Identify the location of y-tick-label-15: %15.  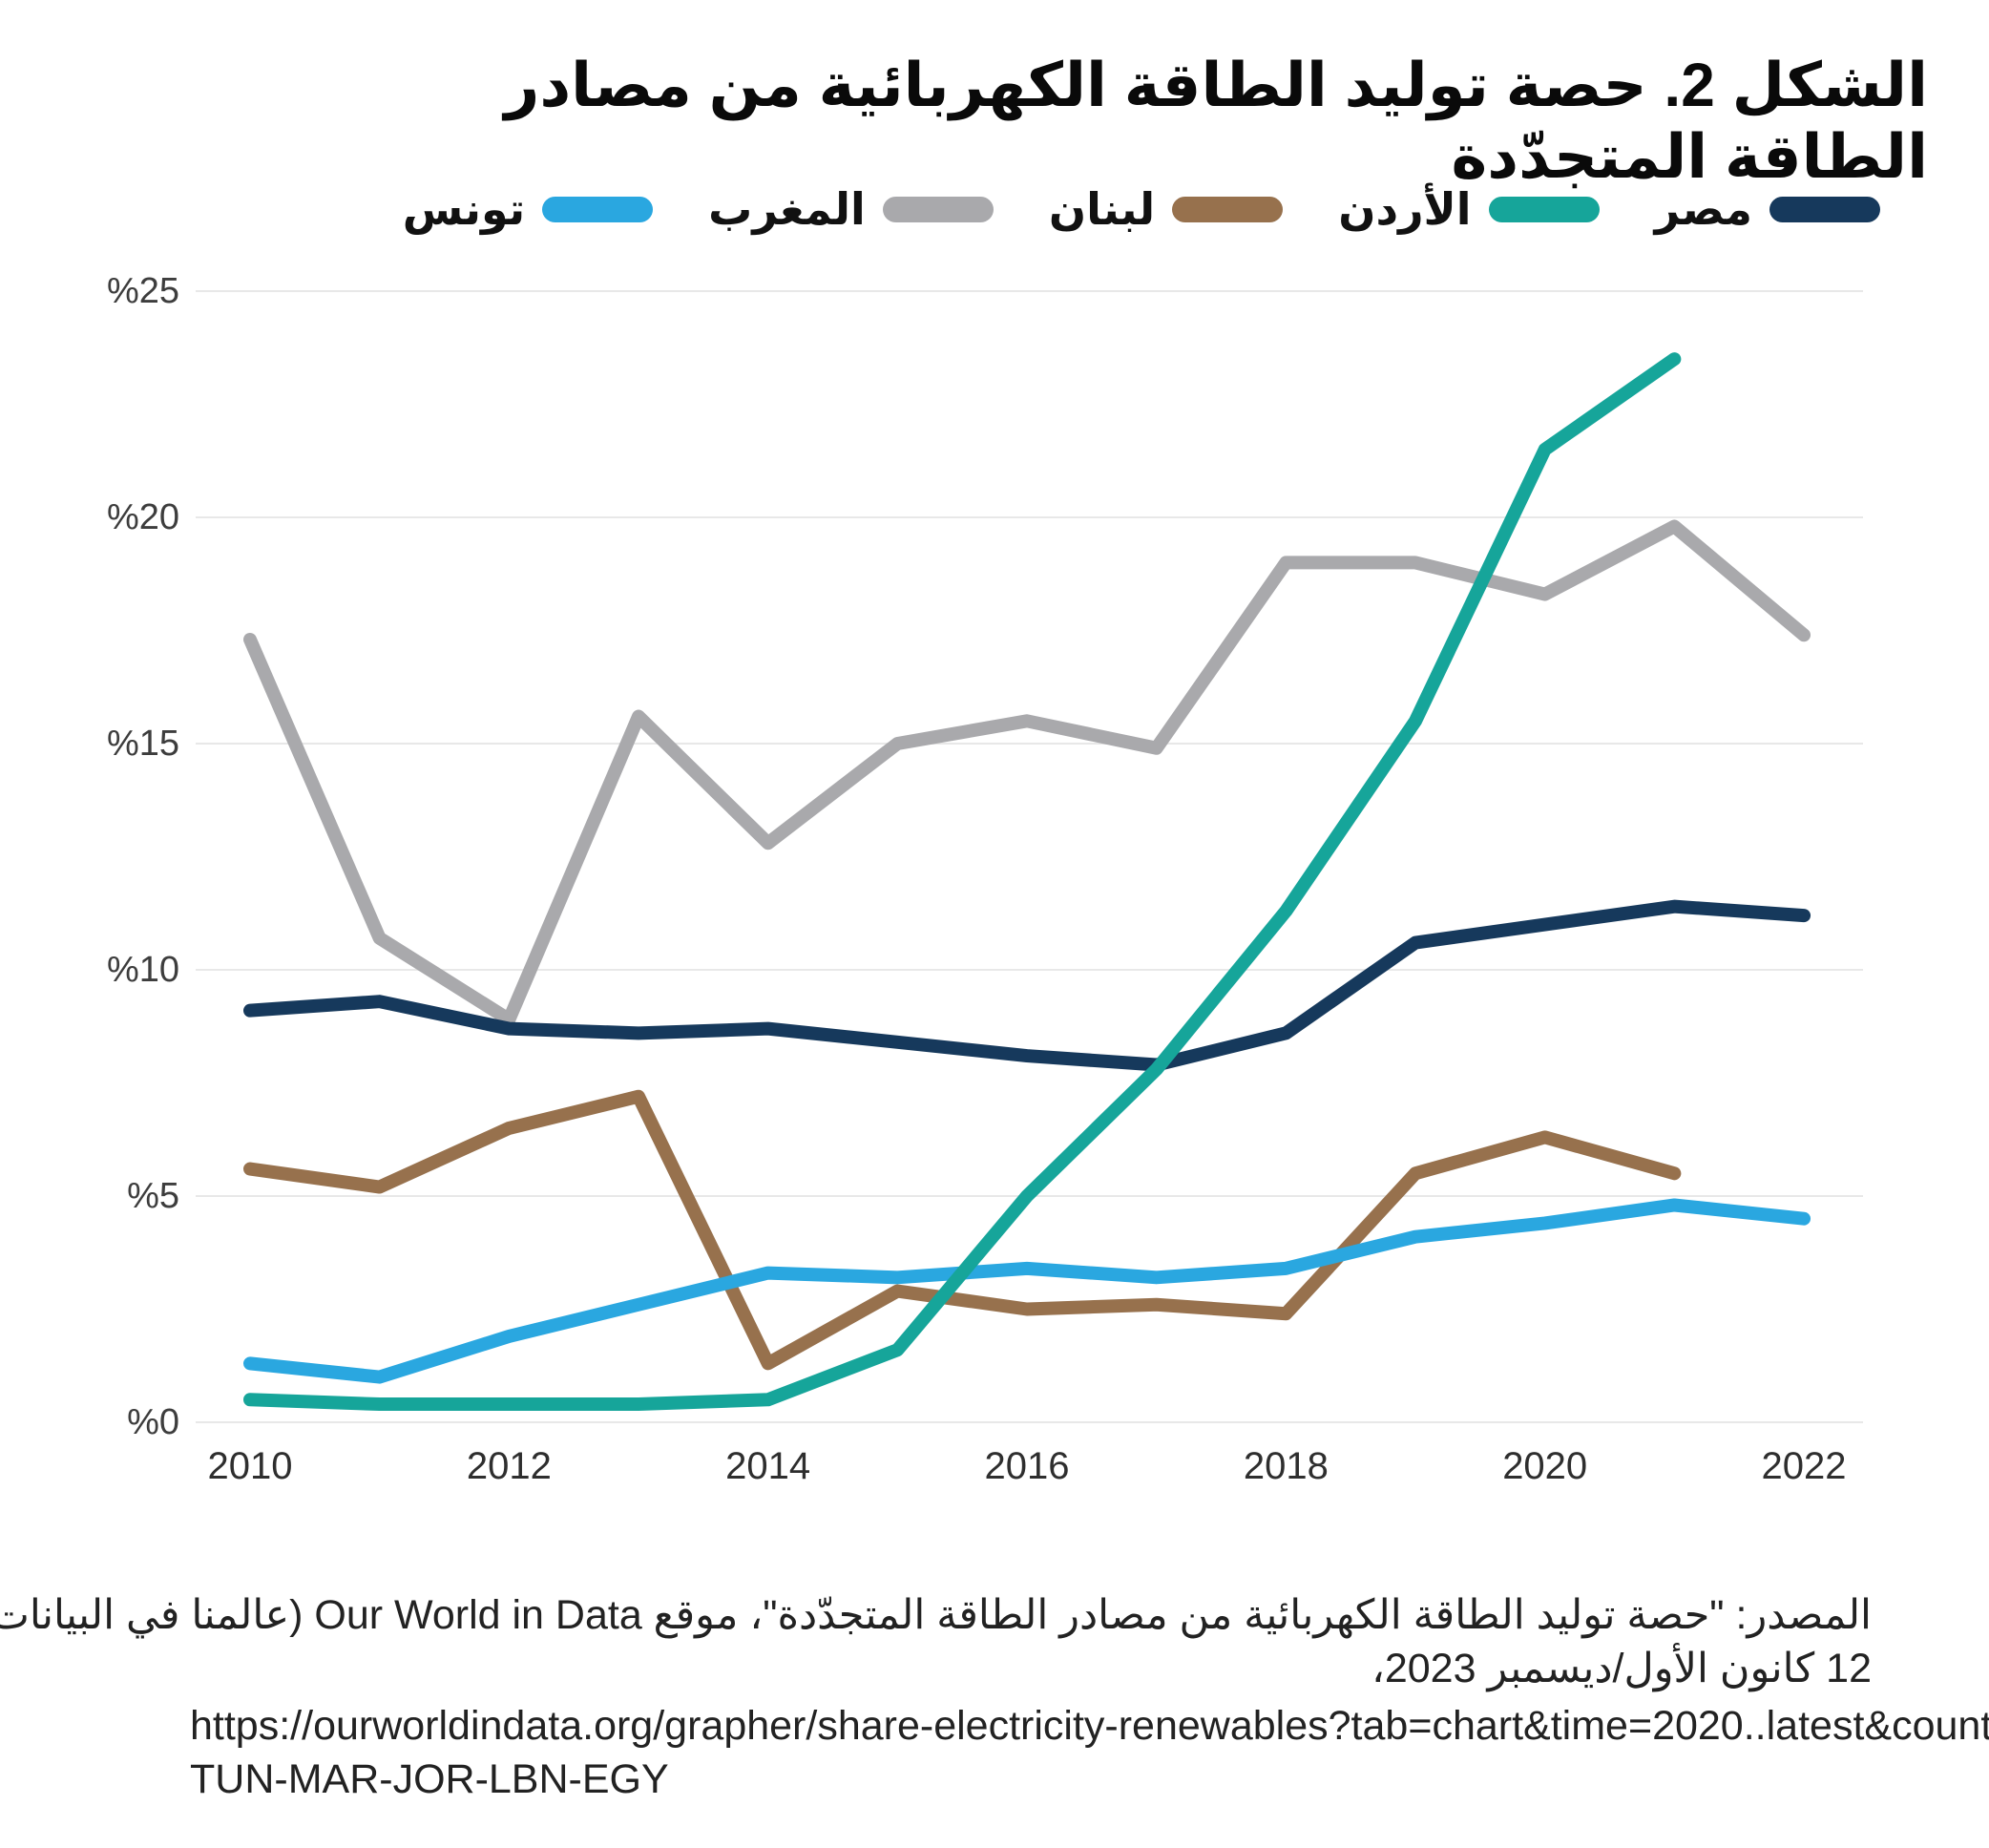
(143, 744).